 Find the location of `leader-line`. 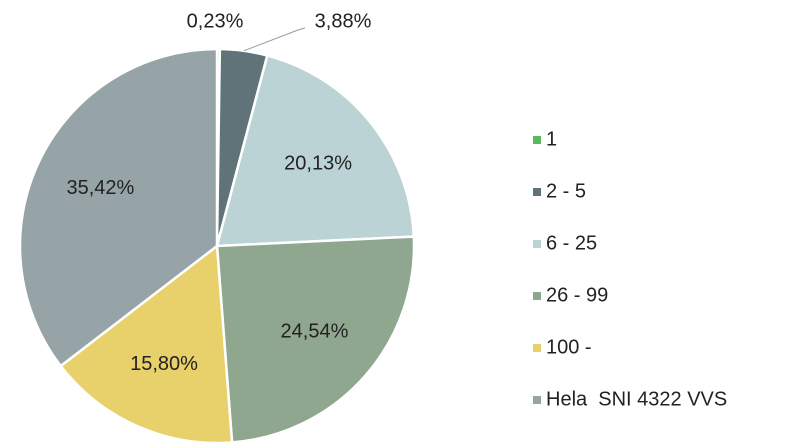

leader-line is located at coordinates (274, 39).